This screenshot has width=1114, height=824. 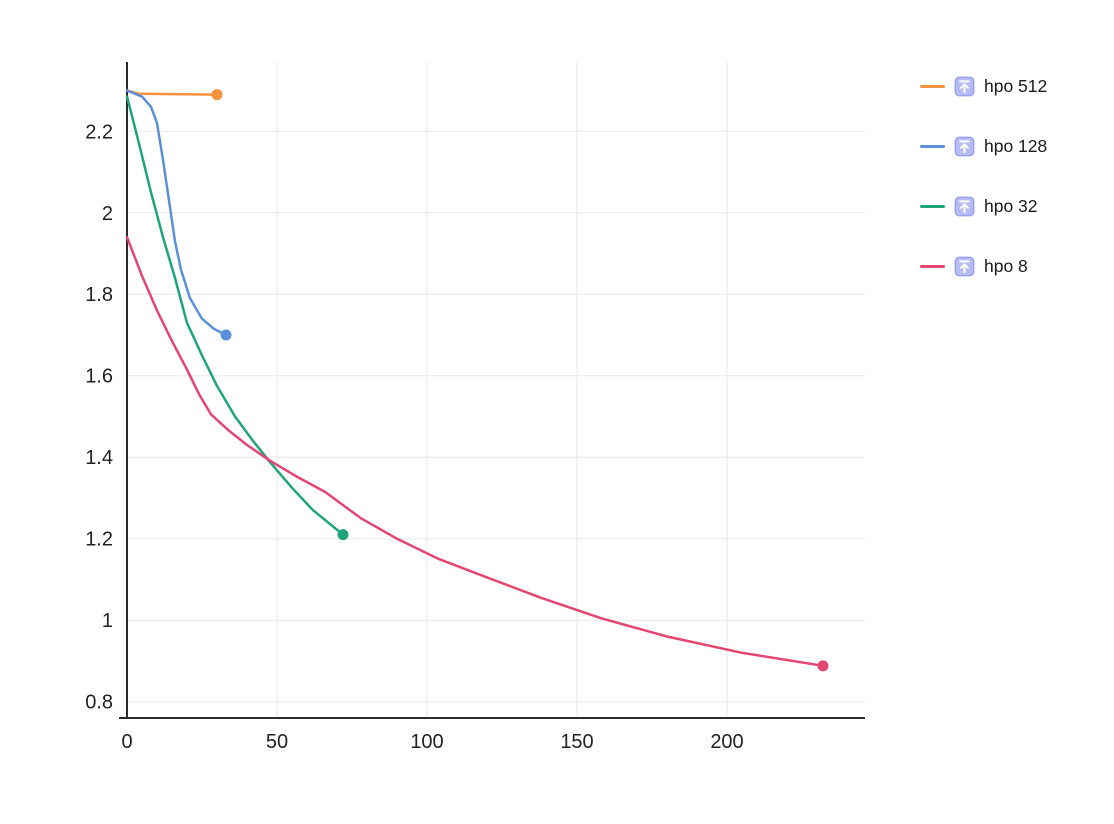 I want to click on x-tick-label: 100, so click(x=426, y=742).